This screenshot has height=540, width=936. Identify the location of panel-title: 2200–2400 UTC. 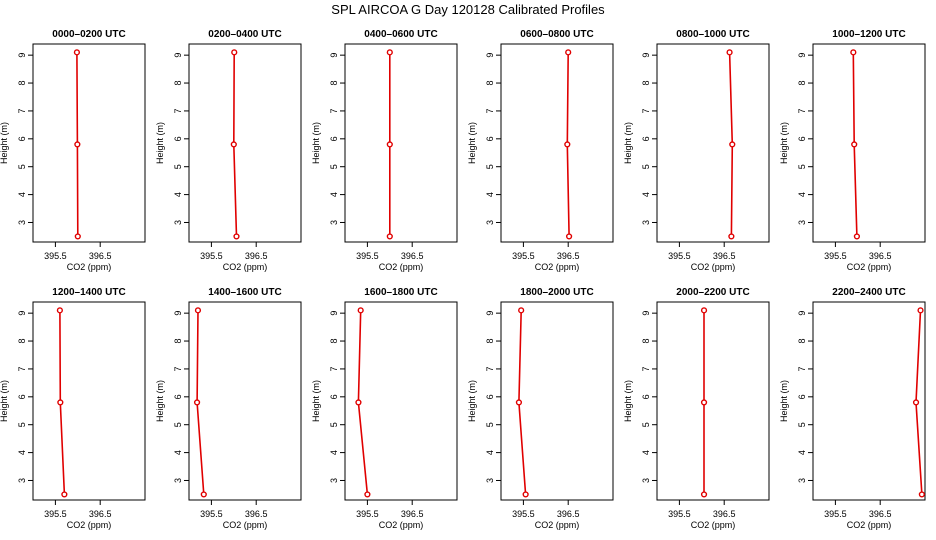
(868, 292).